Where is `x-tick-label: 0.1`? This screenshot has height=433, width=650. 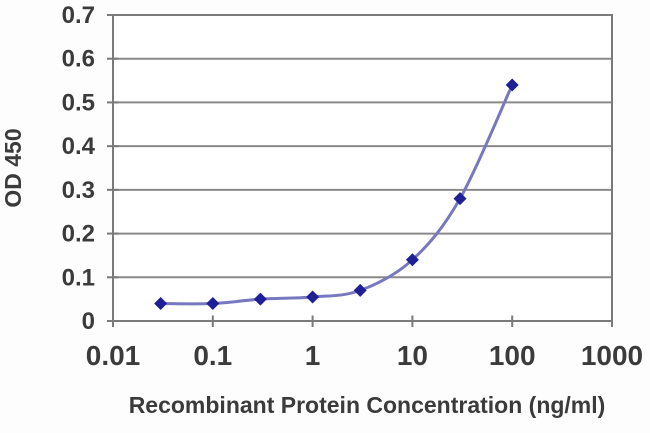 x-tick-label: 0.1 is located at coordinates (212, 355).